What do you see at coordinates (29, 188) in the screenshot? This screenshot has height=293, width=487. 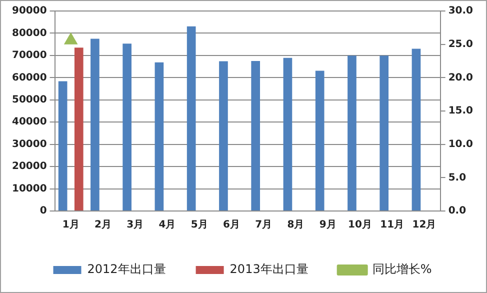 I see `y-tick-label: 10000` at bounding box center [29, 188].